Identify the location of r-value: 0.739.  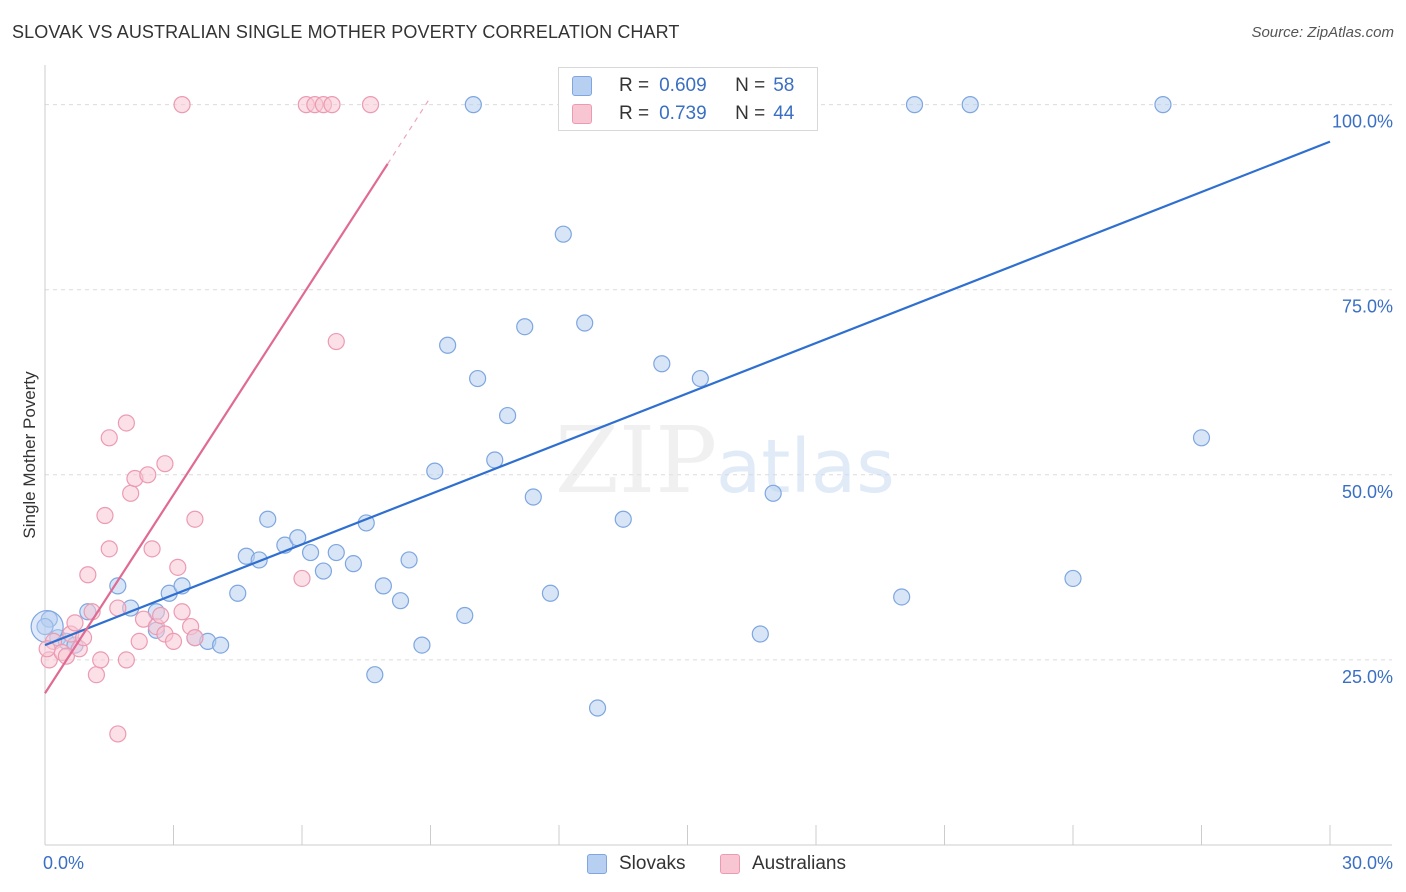
(683, 113).